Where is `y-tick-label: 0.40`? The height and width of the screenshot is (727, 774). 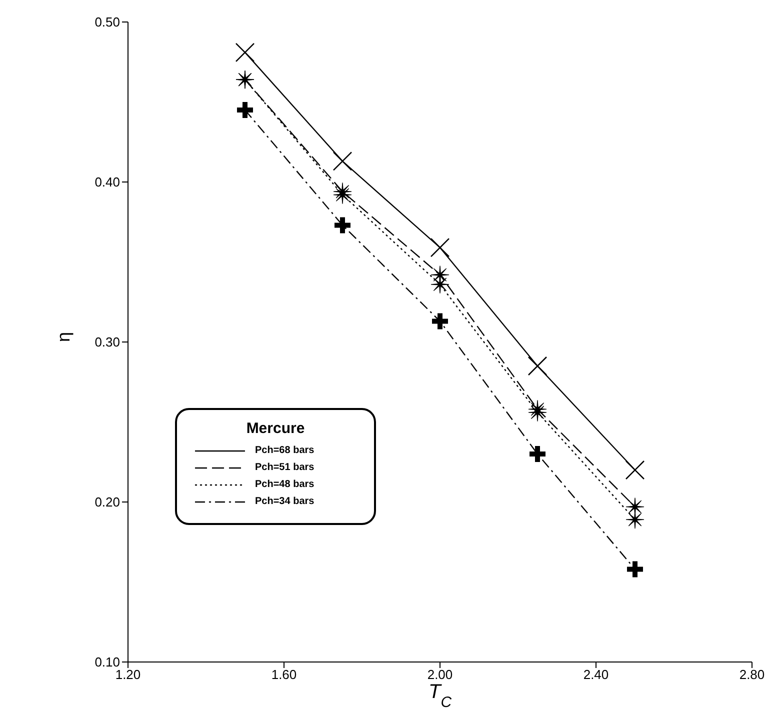 y-tick-label: 0.40 is located at coordinates (107, 182).